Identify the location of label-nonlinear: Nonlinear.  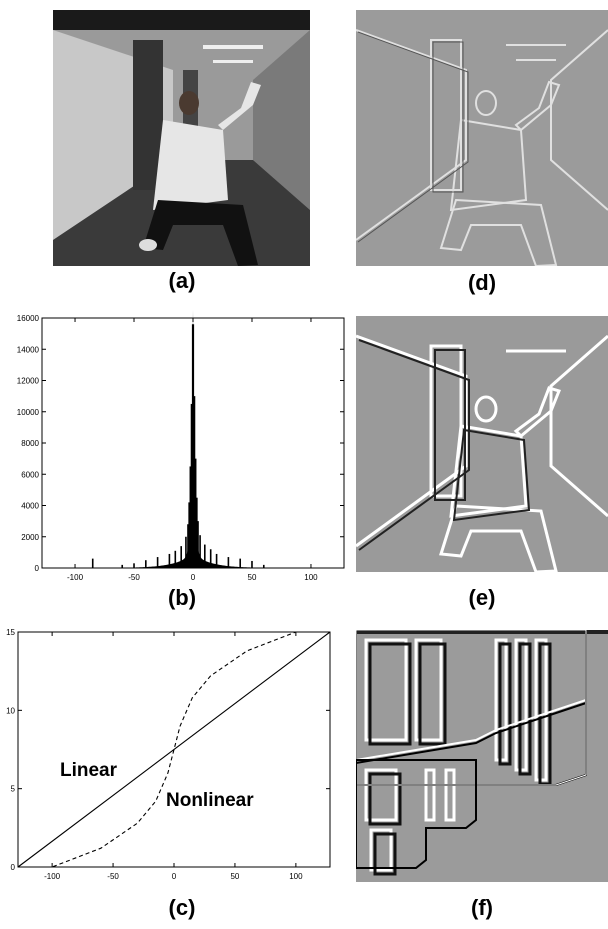
(210, 800).